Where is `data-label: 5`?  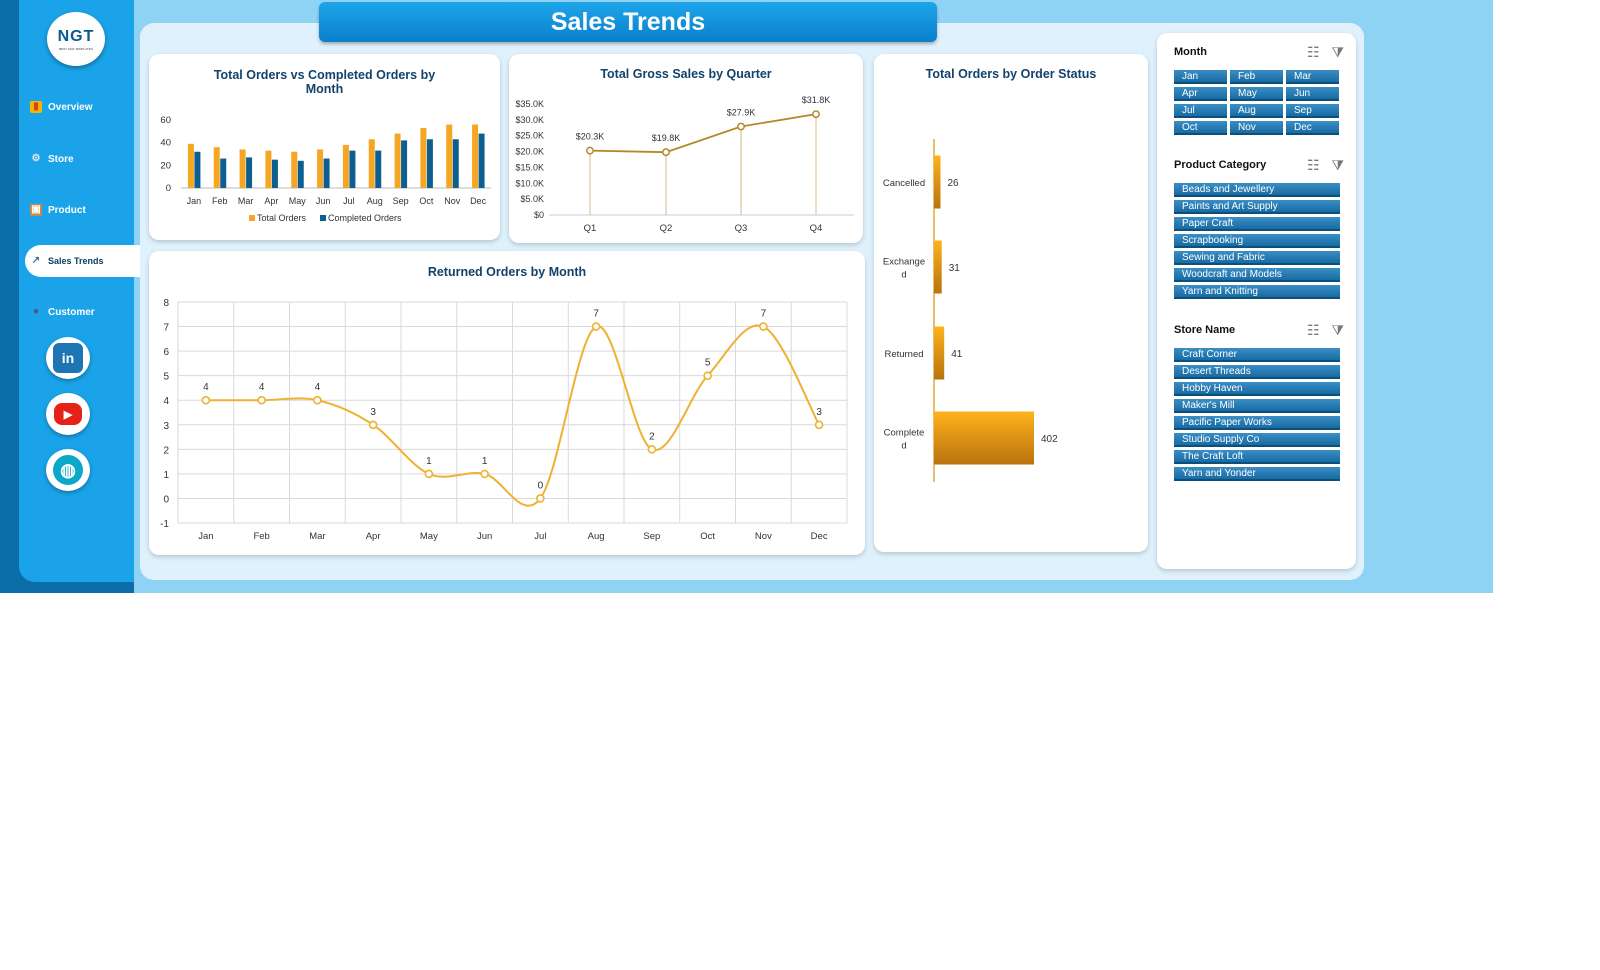
data-label: 5 is located at coordinates (708, 363).